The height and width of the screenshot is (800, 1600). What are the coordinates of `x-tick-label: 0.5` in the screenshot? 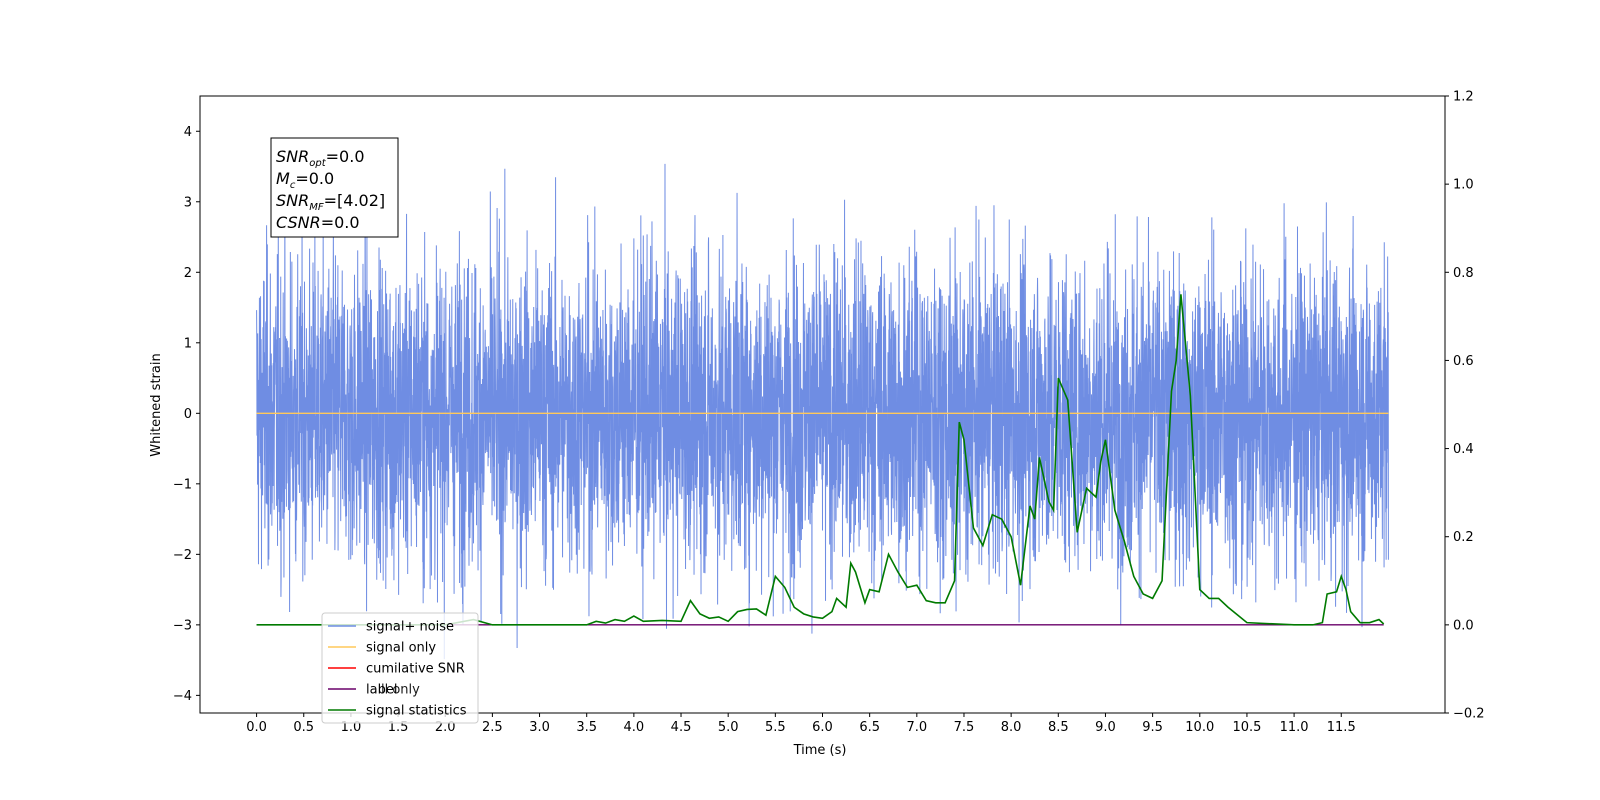 It's located at (303, 727).